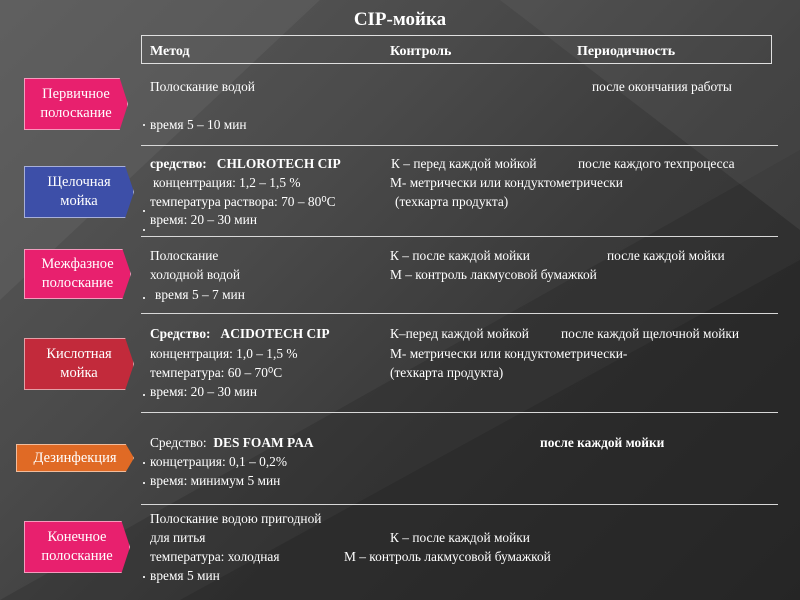  What do you see at coordinates (178, 163) in the screenshot?
I see `alkaline-agent-label: средство:` at bounding box center [178, 163].